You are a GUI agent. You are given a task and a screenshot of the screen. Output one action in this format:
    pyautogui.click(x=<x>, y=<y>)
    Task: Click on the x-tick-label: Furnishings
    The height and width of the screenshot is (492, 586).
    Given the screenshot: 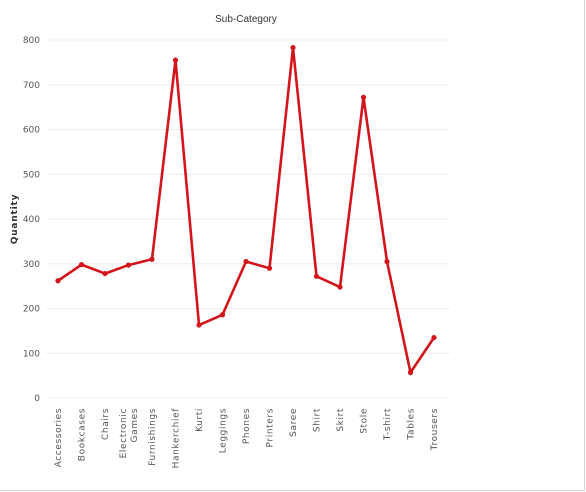 What is the action you would take?
    pyautogui.click(x=153, y=437)
    